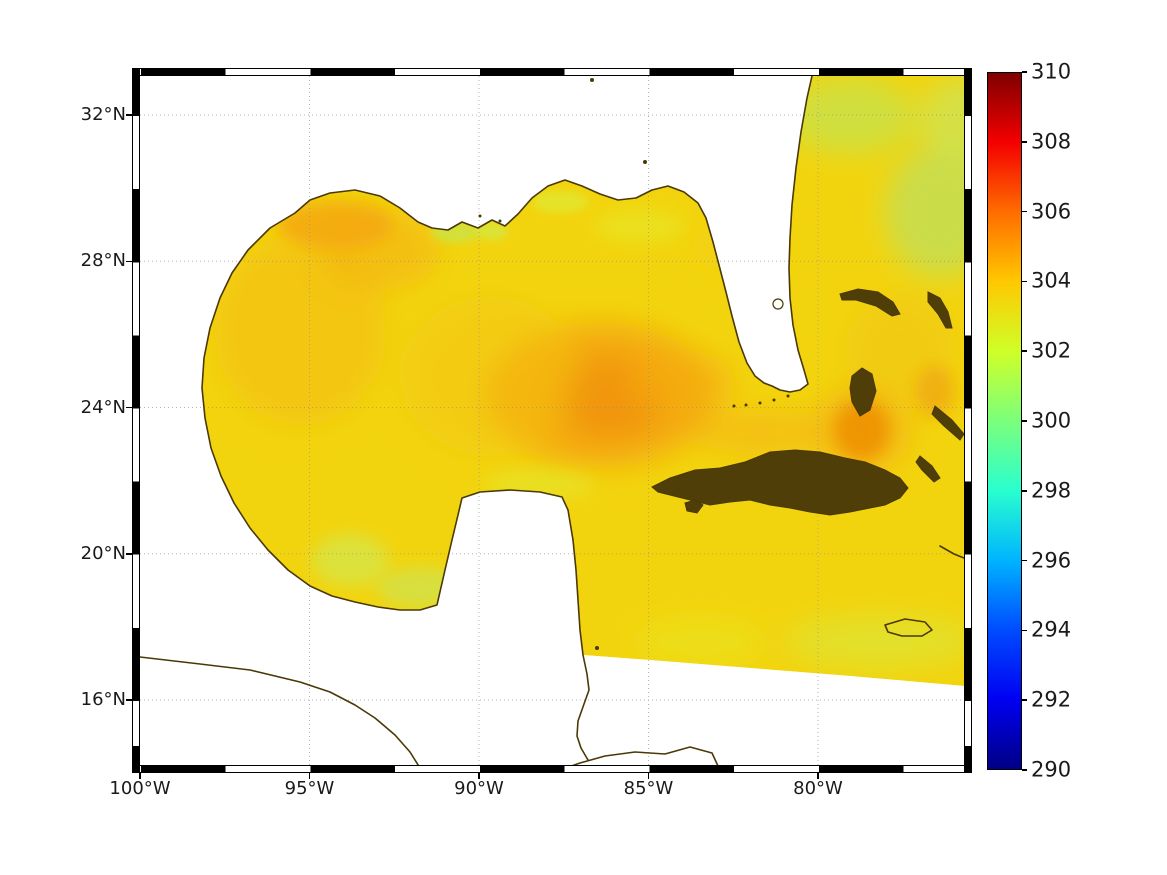 The height and width of the screenshot is (875, 1167). Describe the element at coordinates (1051, 420) in the screenshot. I see `colorbar-tick-label-300: 300` at that location.